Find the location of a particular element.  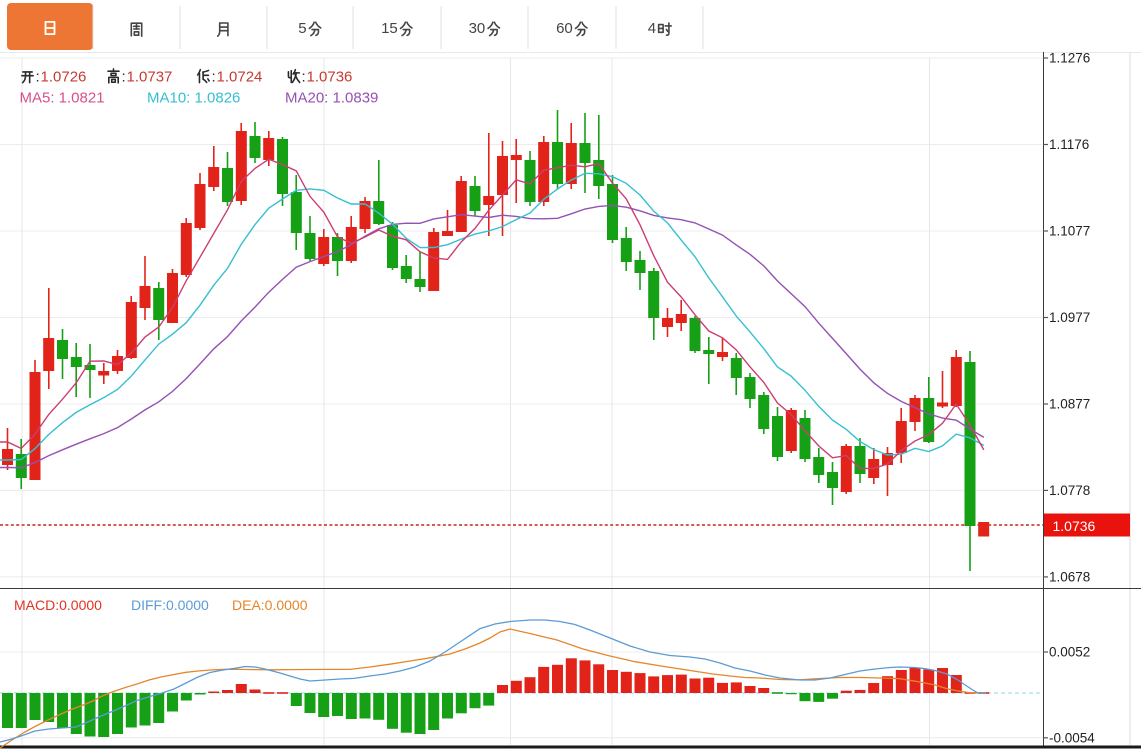

svg-text: 1.1077 is located at coordinates (1069, 231).